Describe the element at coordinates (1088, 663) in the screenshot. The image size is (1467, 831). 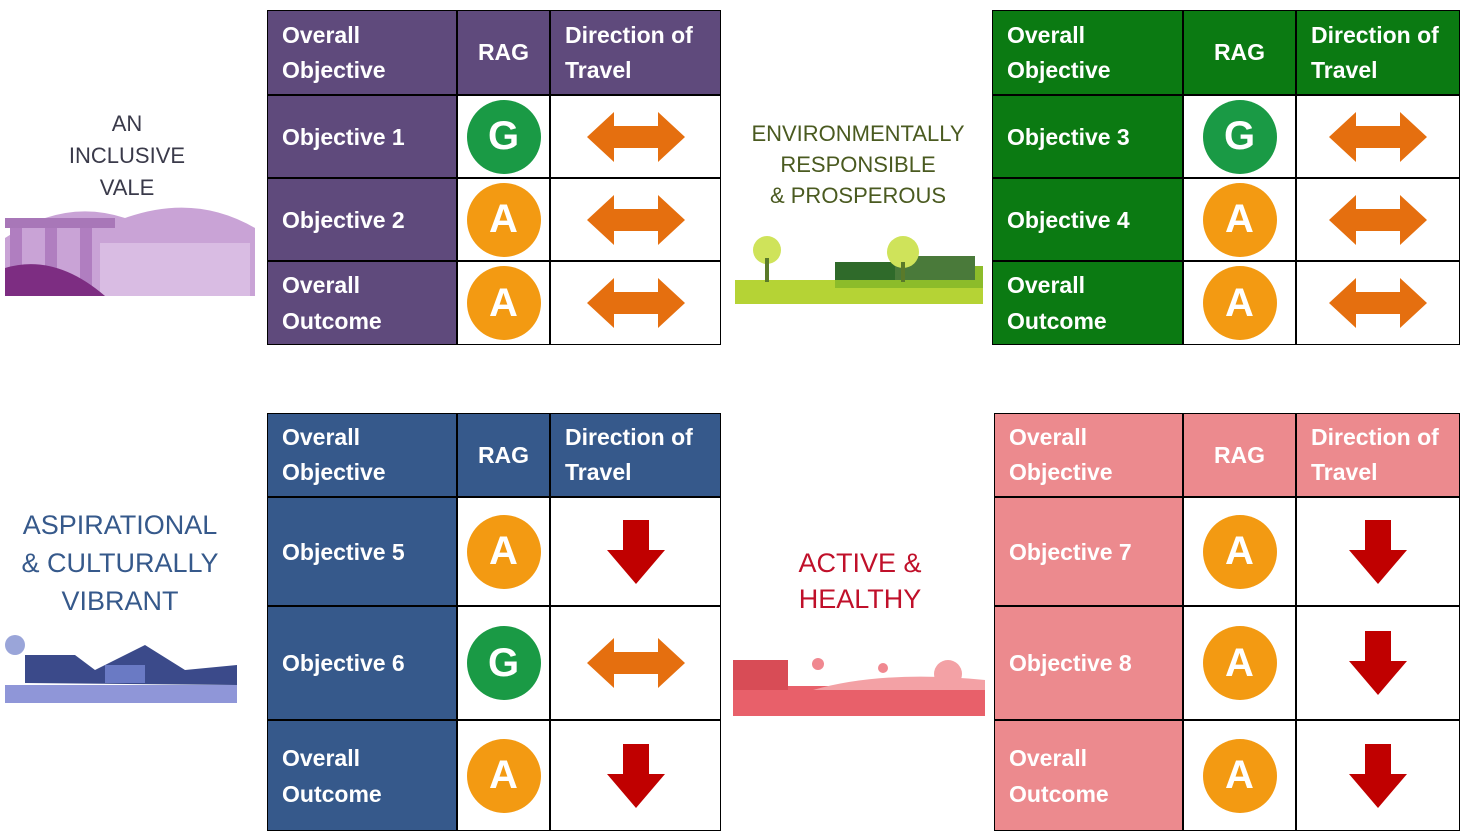
I see `row-label: Objective 8` at that location.